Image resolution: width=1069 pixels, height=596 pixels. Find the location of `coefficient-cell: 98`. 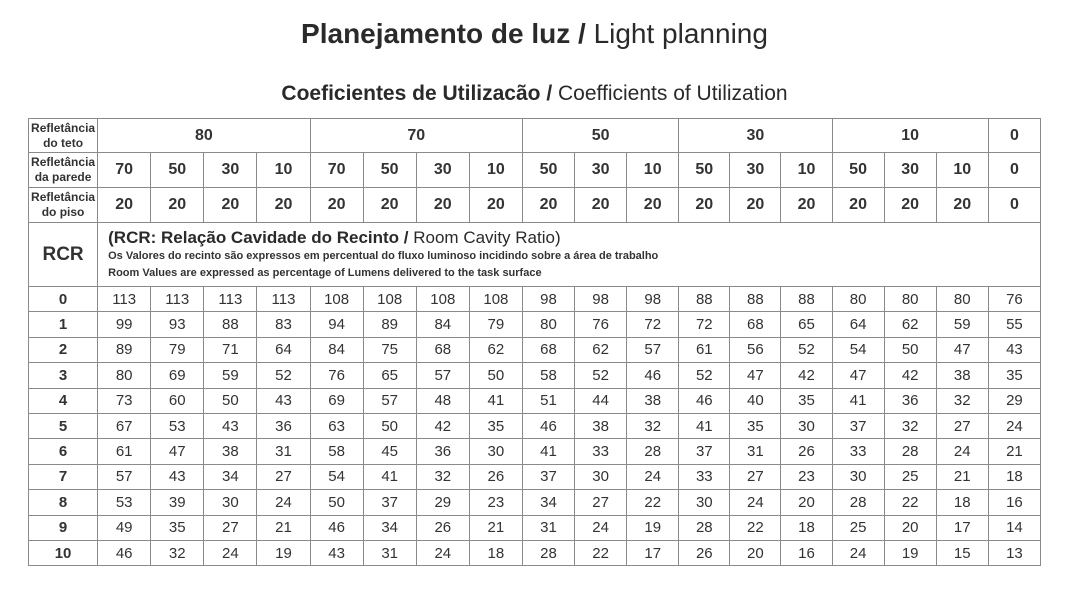

coefficient-cell: 98 is located at coordinates (601, 299).